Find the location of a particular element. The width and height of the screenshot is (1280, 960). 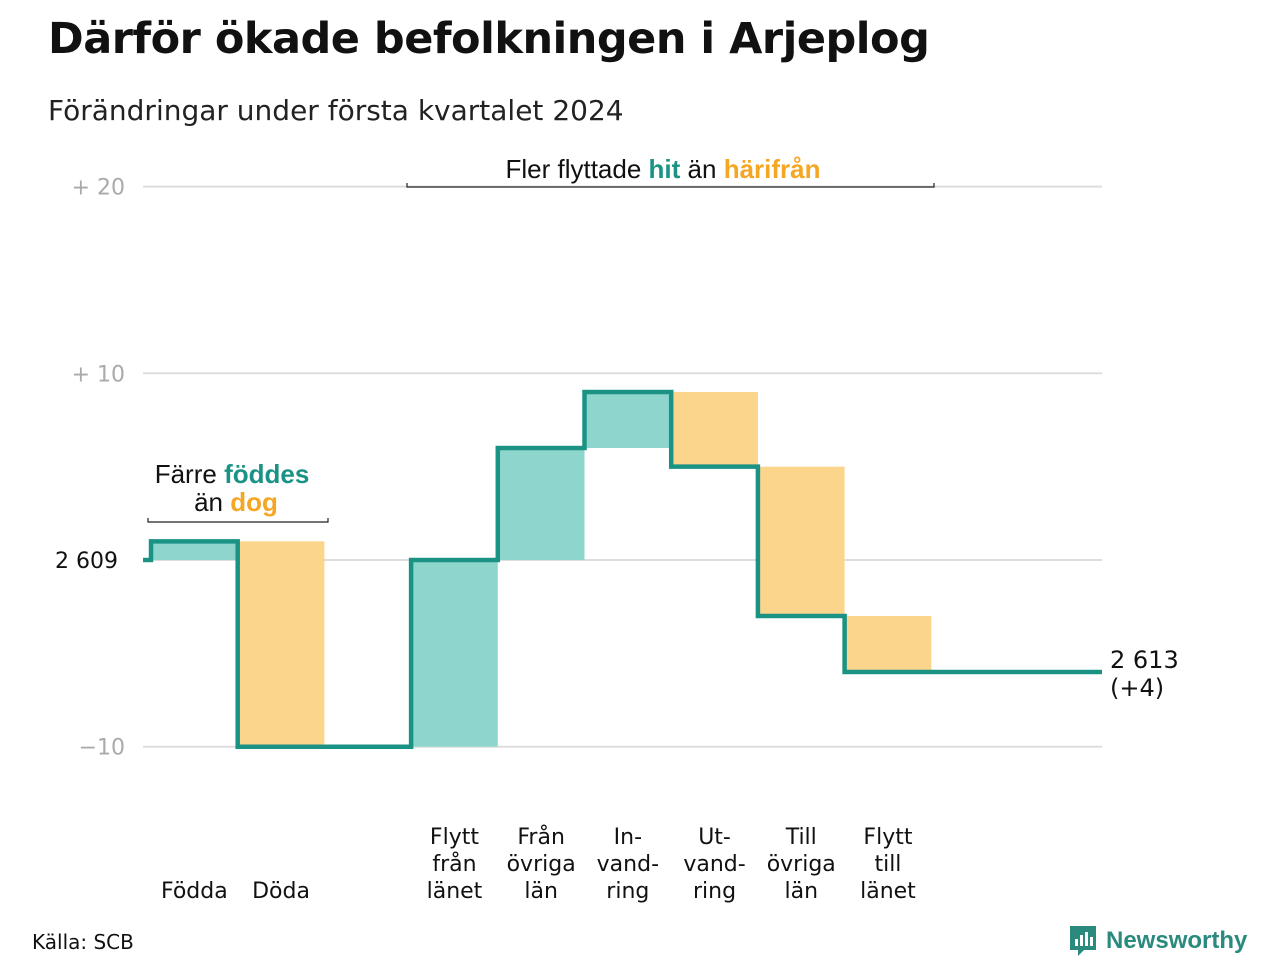

births-annotation-highlight-2: dog is located at coordinates (254, 502).